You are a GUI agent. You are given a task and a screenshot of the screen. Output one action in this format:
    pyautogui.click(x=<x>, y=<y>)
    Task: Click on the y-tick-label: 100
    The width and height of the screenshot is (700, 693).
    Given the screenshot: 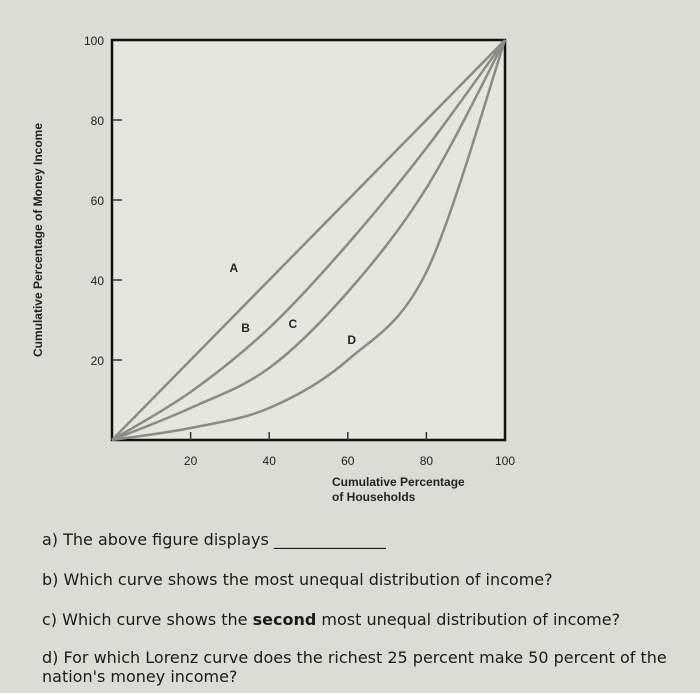 What is the action you would take?
    pyautogui.click(x=94, y=41)
    